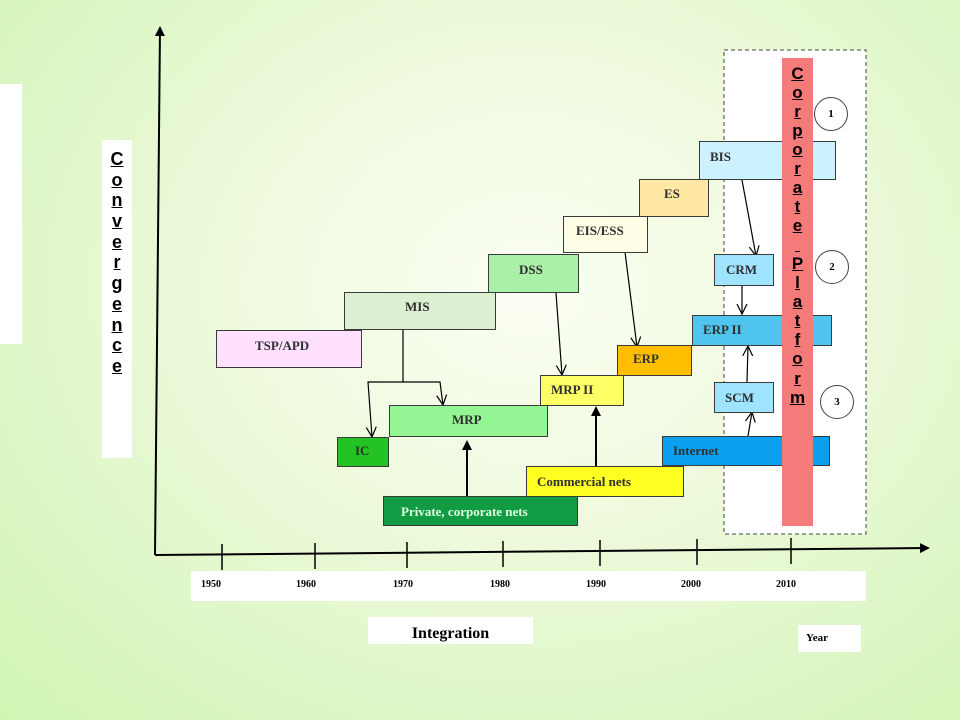 This screenshot has height=720, width=960. Describe the element at coordinates (831, 114) in the screenshot. I see `circle-1: 1` at that location.